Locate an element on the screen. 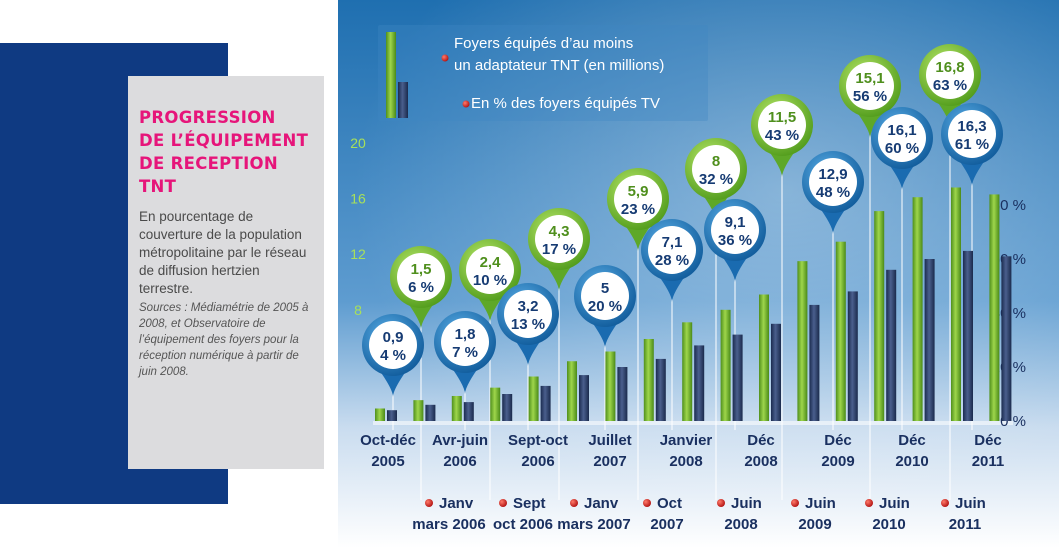 The height and width of the screenshot is (548, 1059). axis-label-bottom: Oct is located at coordinates (669, 503).